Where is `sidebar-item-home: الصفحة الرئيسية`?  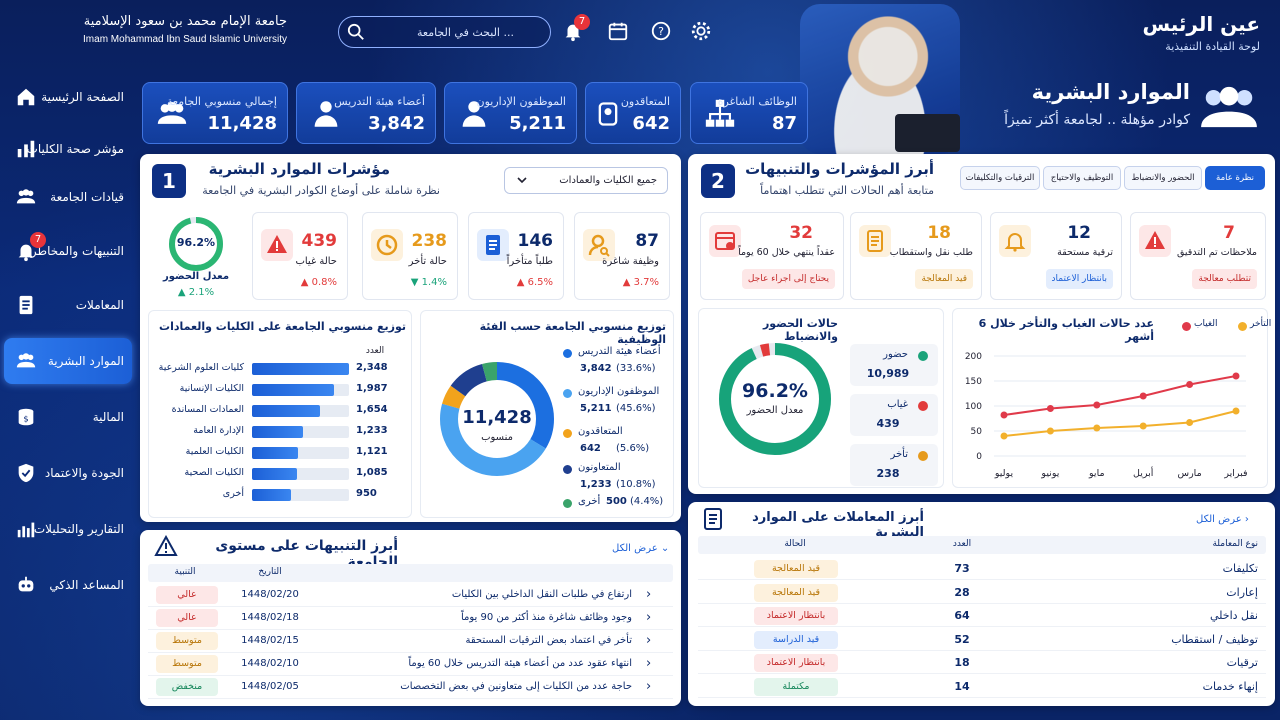 sidebar-item-home: الصفحة الرئيسية is located at coordinates (68, 97).